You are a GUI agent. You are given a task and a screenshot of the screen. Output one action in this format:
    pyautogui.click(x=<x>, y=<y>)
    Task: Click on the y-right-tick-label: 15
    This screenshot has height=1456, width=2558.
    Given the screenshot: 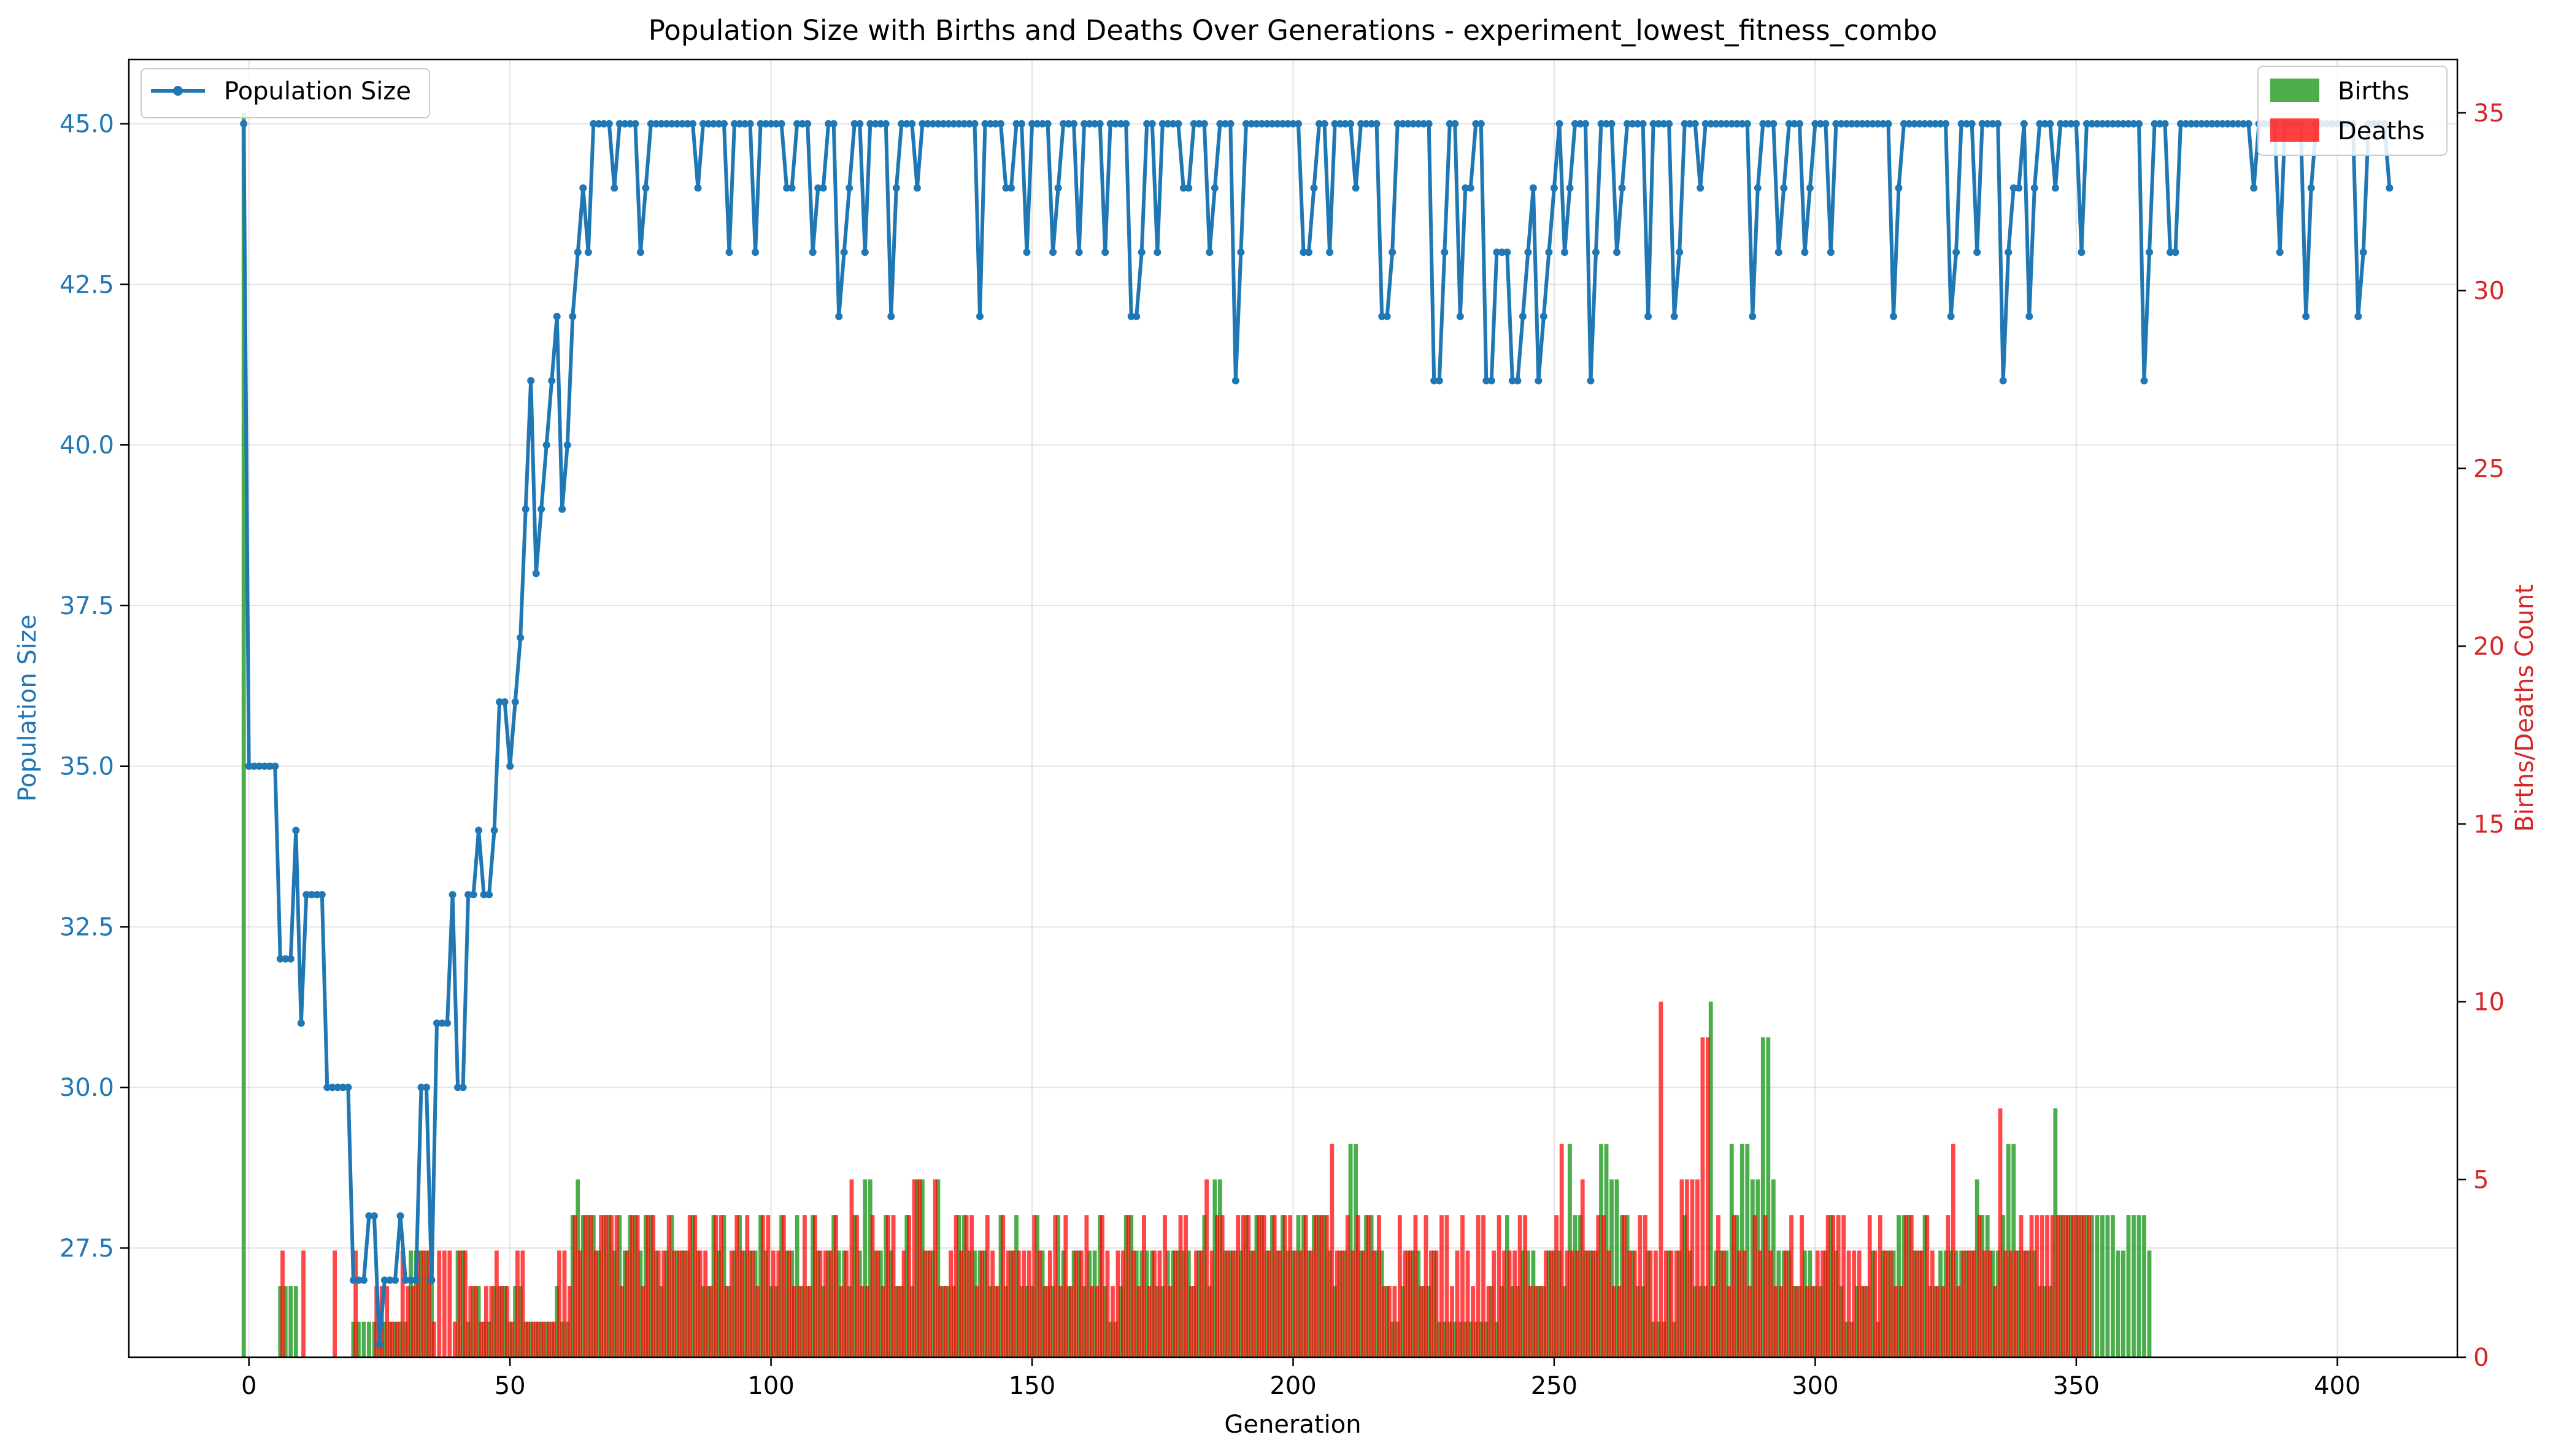 What is the action you would take?
    pyautogui.click(x=2489, y=825)
    